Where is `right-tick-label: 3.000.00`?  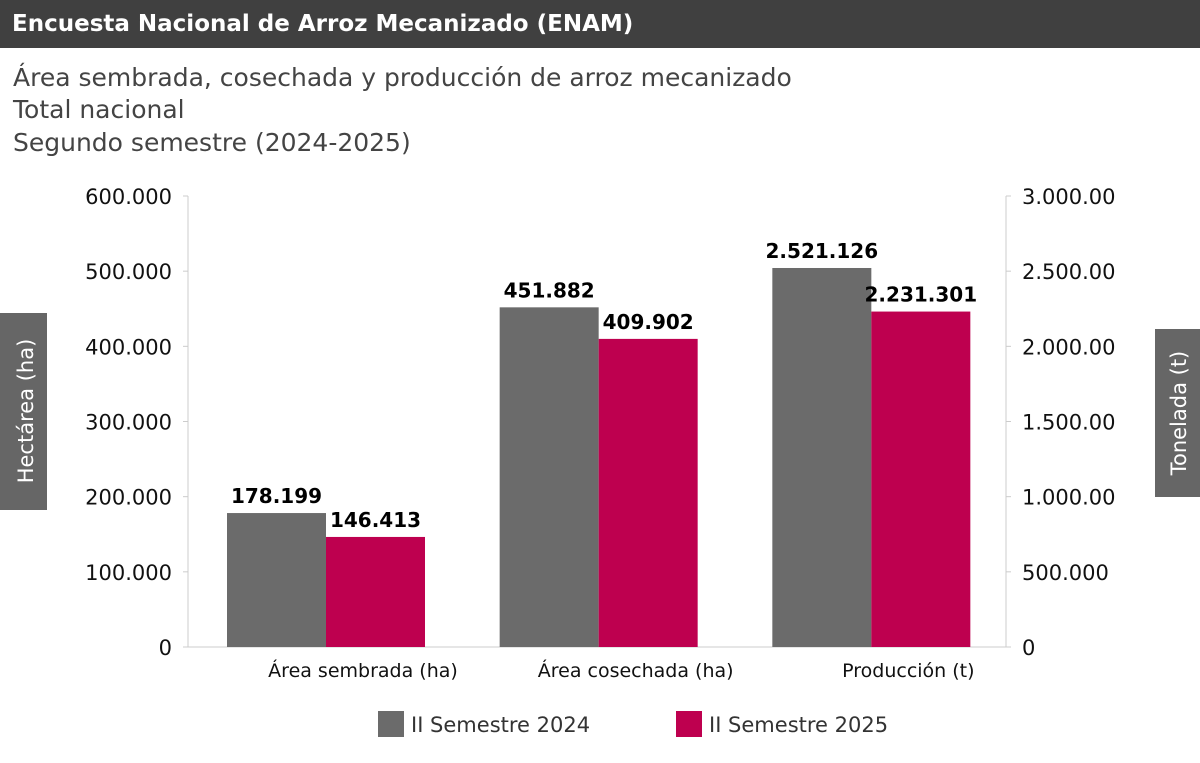
right-tick-label: 3.000.00 is located at coordinates (1069, 197).